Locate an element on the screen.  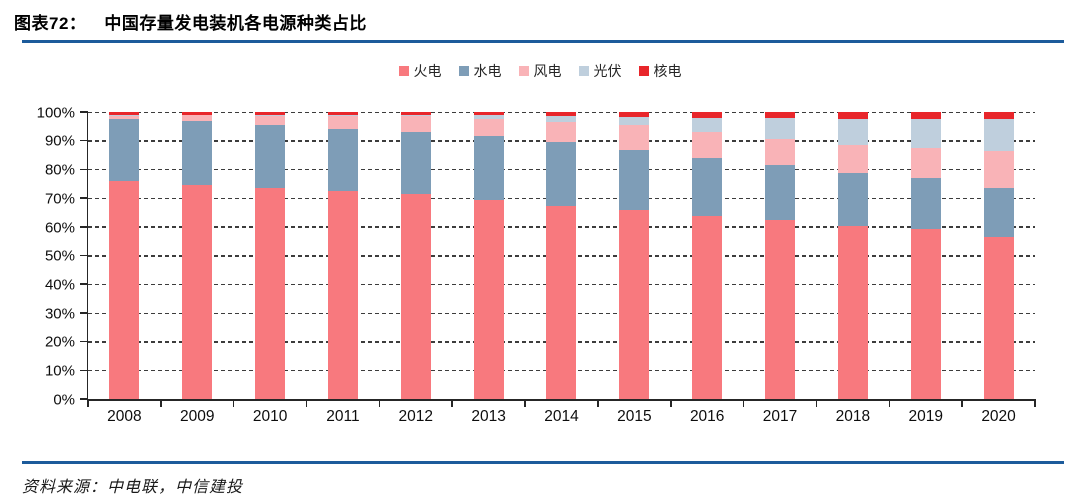
x-axis-label: 2011 is located at coordinates (343, 416).